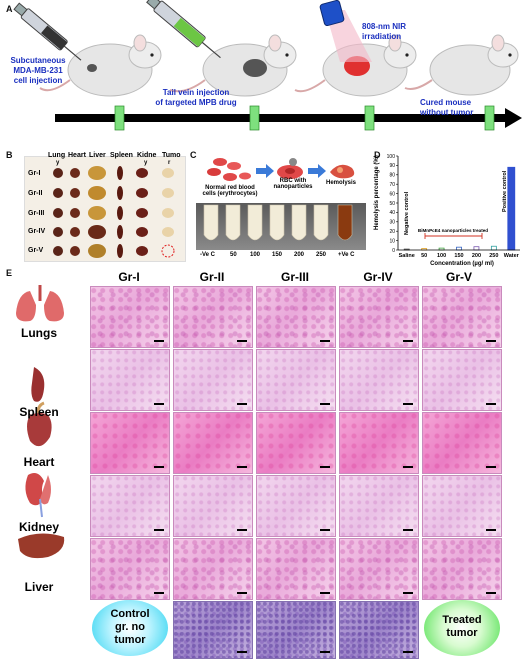  Describe the element at coordinates (196, 92) in the screenshot. I see `step2-line1: Tail vein injection` at that location.